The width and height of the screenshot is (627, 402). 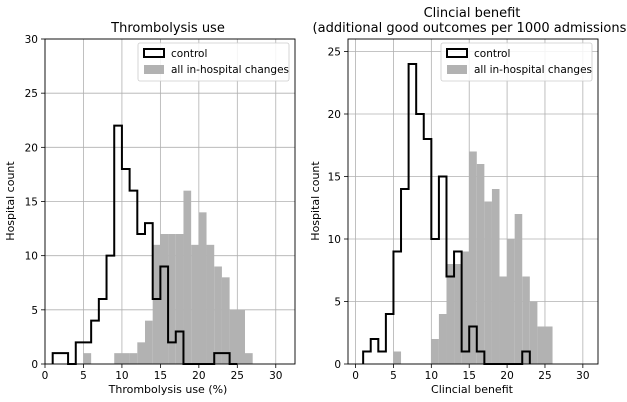 What do you see at coordinates (154, 69) in the screenshot?
I see `left-legend-changes-swatch` at bounding box center [154, 69].